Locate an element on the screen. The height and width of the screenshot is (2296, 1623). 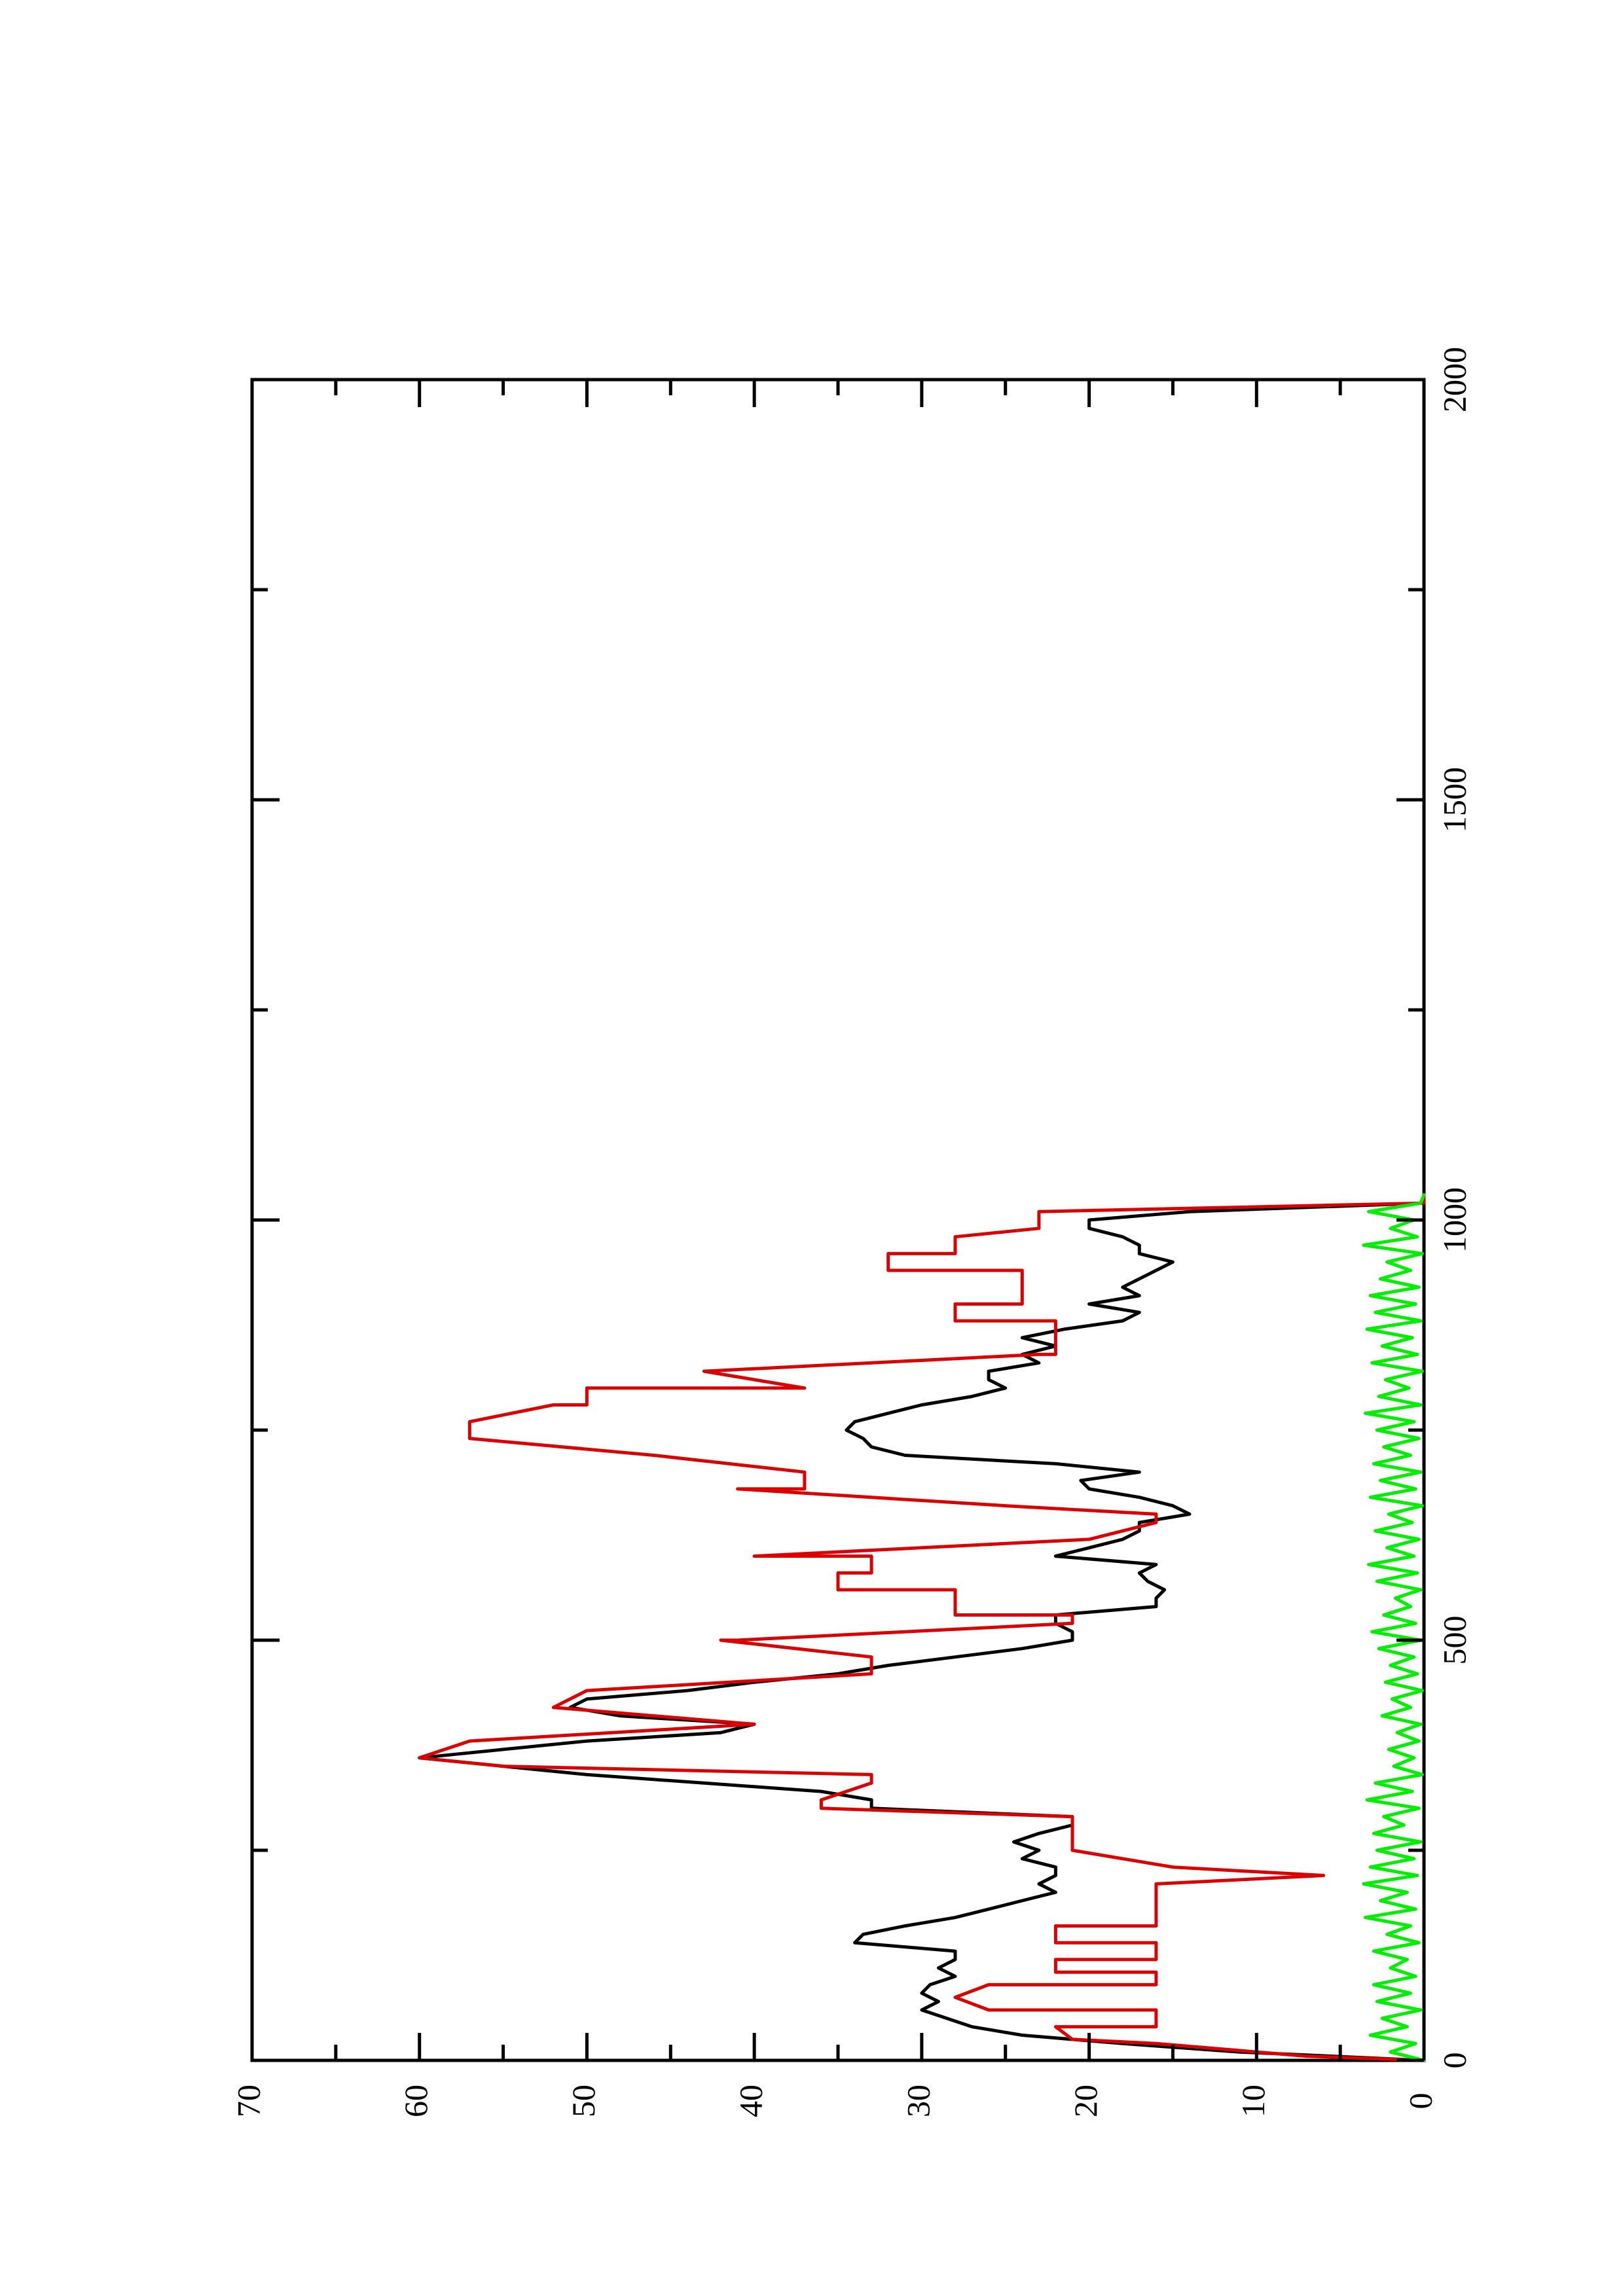
y-tick-label: 50 is located at coordinates (583, 2101).